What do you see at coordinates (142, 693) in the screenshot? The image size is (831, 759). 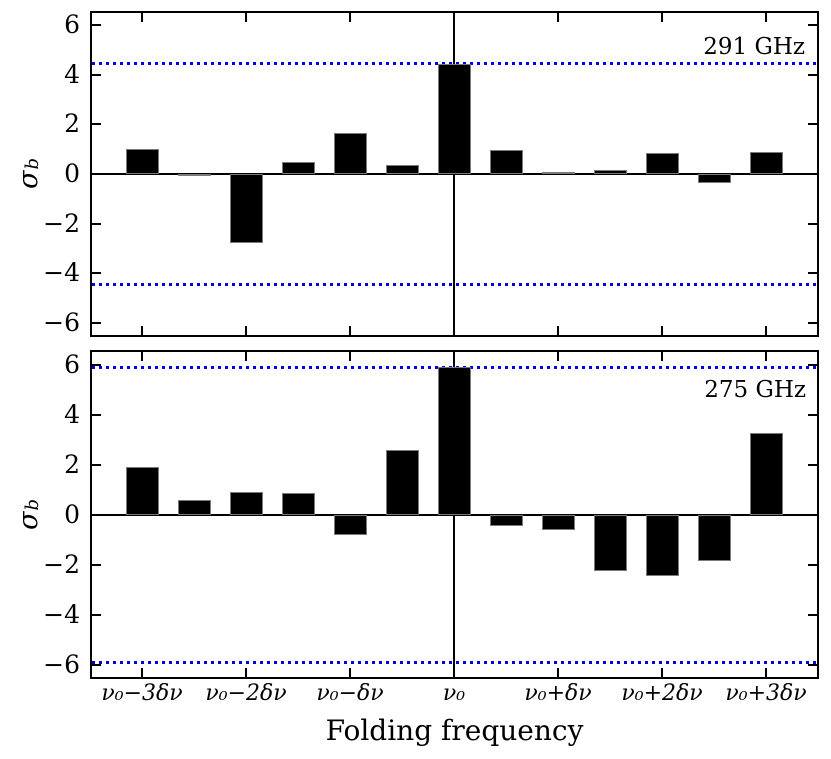 I see `x-tick-label: ν₀−3δν` at bounding box center [142, 693].